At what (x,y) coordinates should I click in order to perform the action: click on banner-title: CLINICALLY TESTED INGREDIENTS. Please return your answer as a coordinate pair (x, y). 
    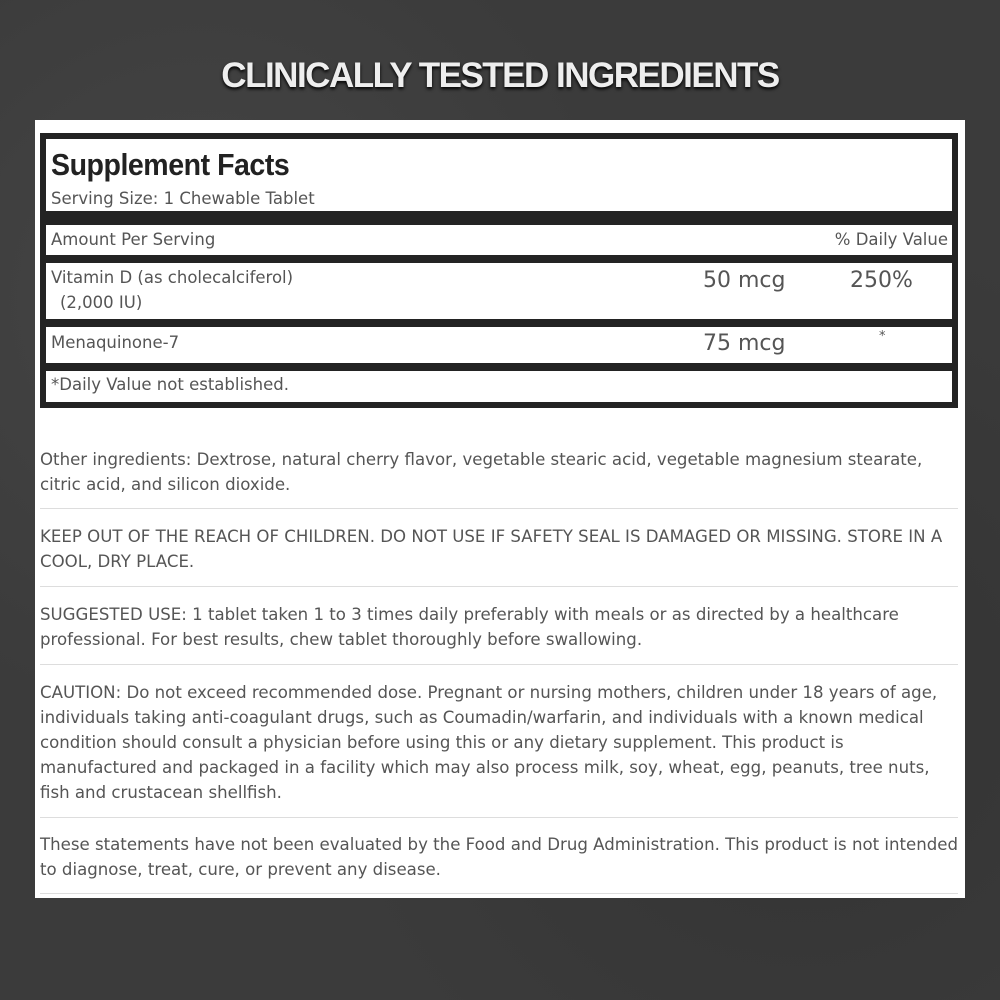
    Looking at the image, I should click on (500, 75).